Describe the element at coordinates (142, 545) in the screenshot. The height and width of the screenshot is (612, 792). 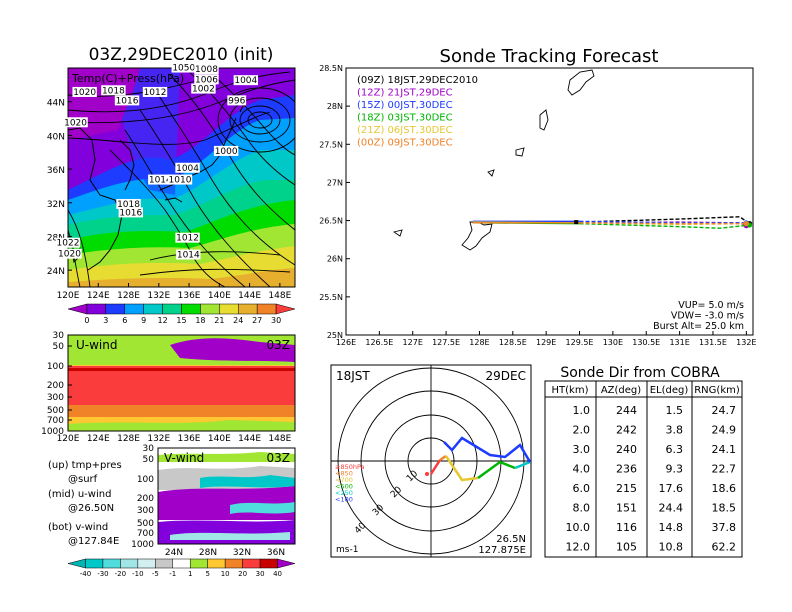
I see `vwind-pressure-label: 1000` at that location.